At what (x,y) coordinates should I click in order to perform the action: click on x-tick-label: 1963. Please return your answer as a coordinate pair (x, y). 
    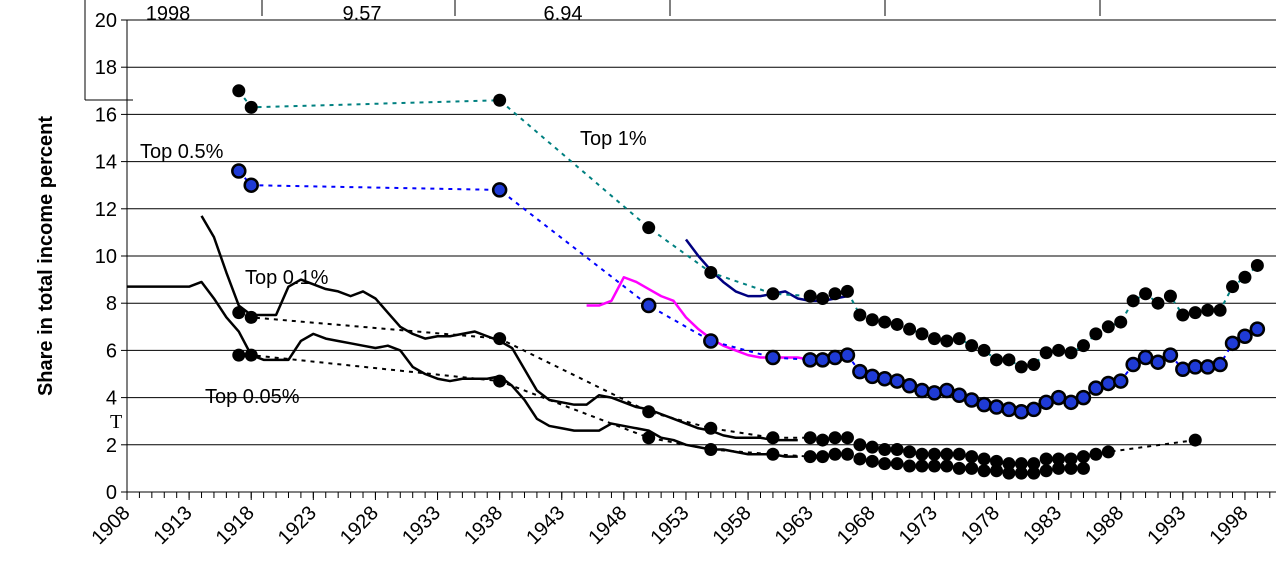
    Looking at the image, I should click on (794, 525).